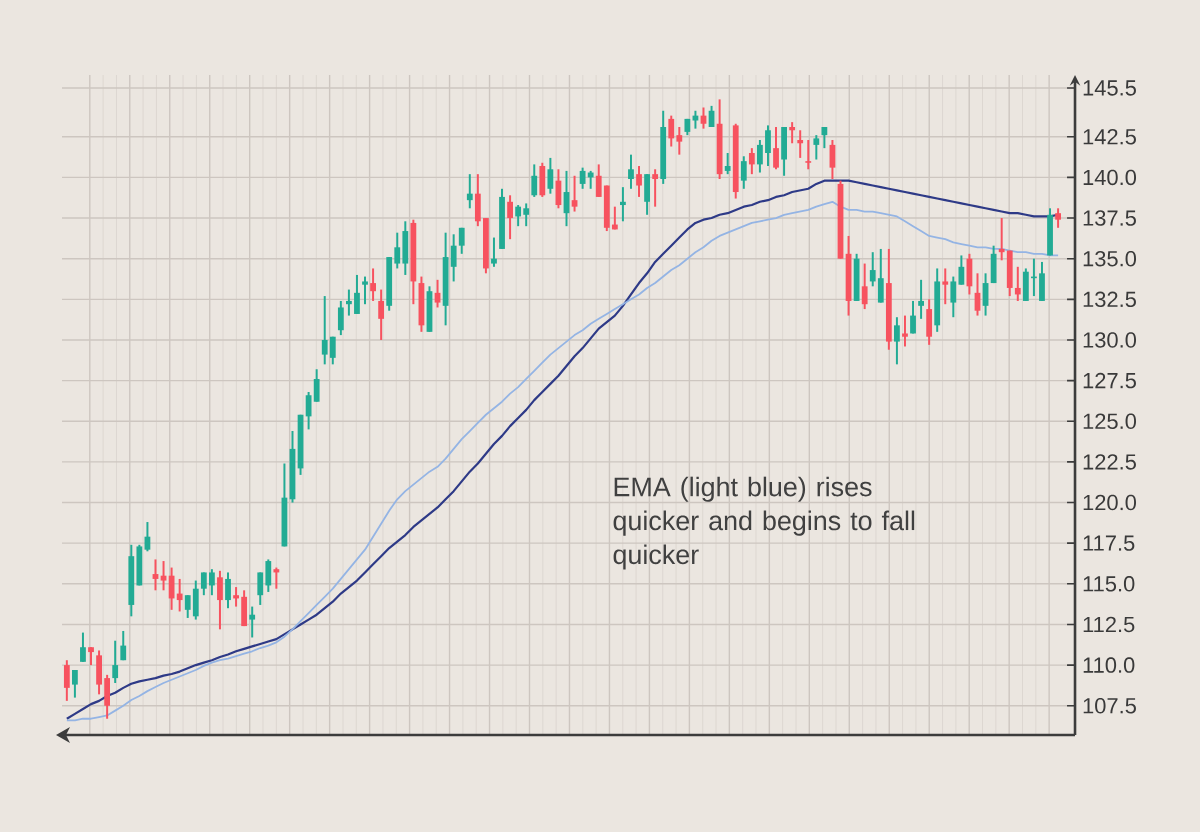  Describe the element at coordinates (1109, 584) in the screenshot. I see `y-tick-label: 115.0` at that location.